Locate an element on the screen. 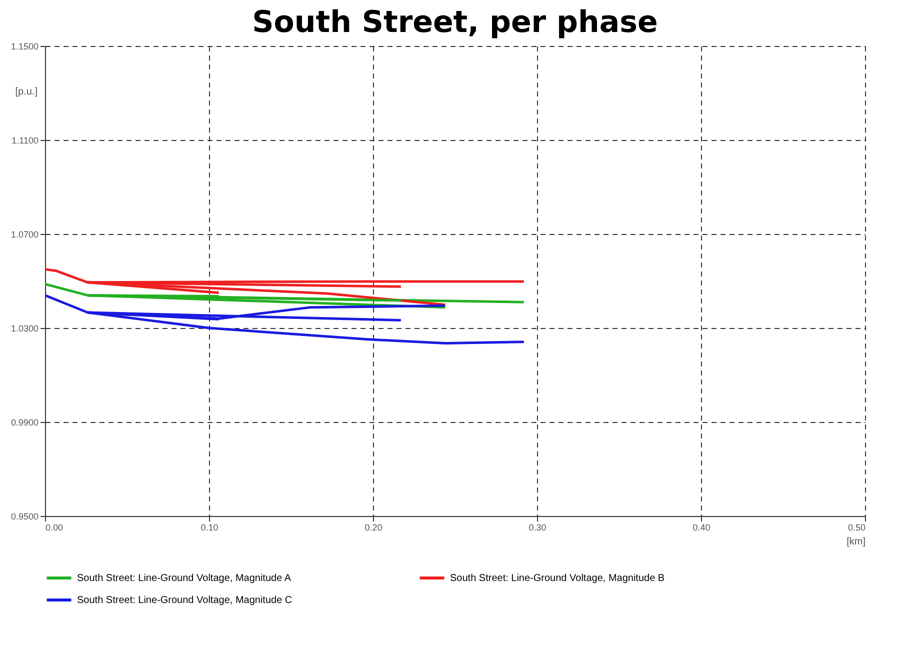 The image size is (909, 646). y-axis-title: [p.u.] is located at coordinates (26, 92).